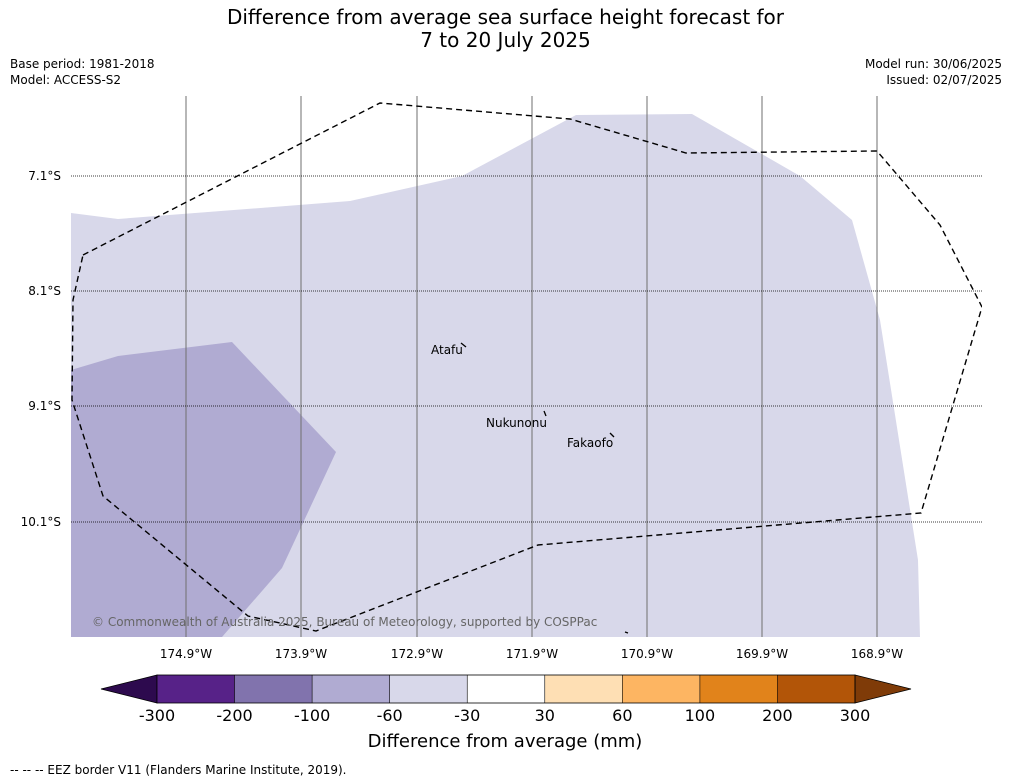 The height and width of the screenshot is (781, 1011). Describe the element at coordinates (590, 443) in the screenshot. I see `place-label-fakaofo: Fakaofo` at that location.